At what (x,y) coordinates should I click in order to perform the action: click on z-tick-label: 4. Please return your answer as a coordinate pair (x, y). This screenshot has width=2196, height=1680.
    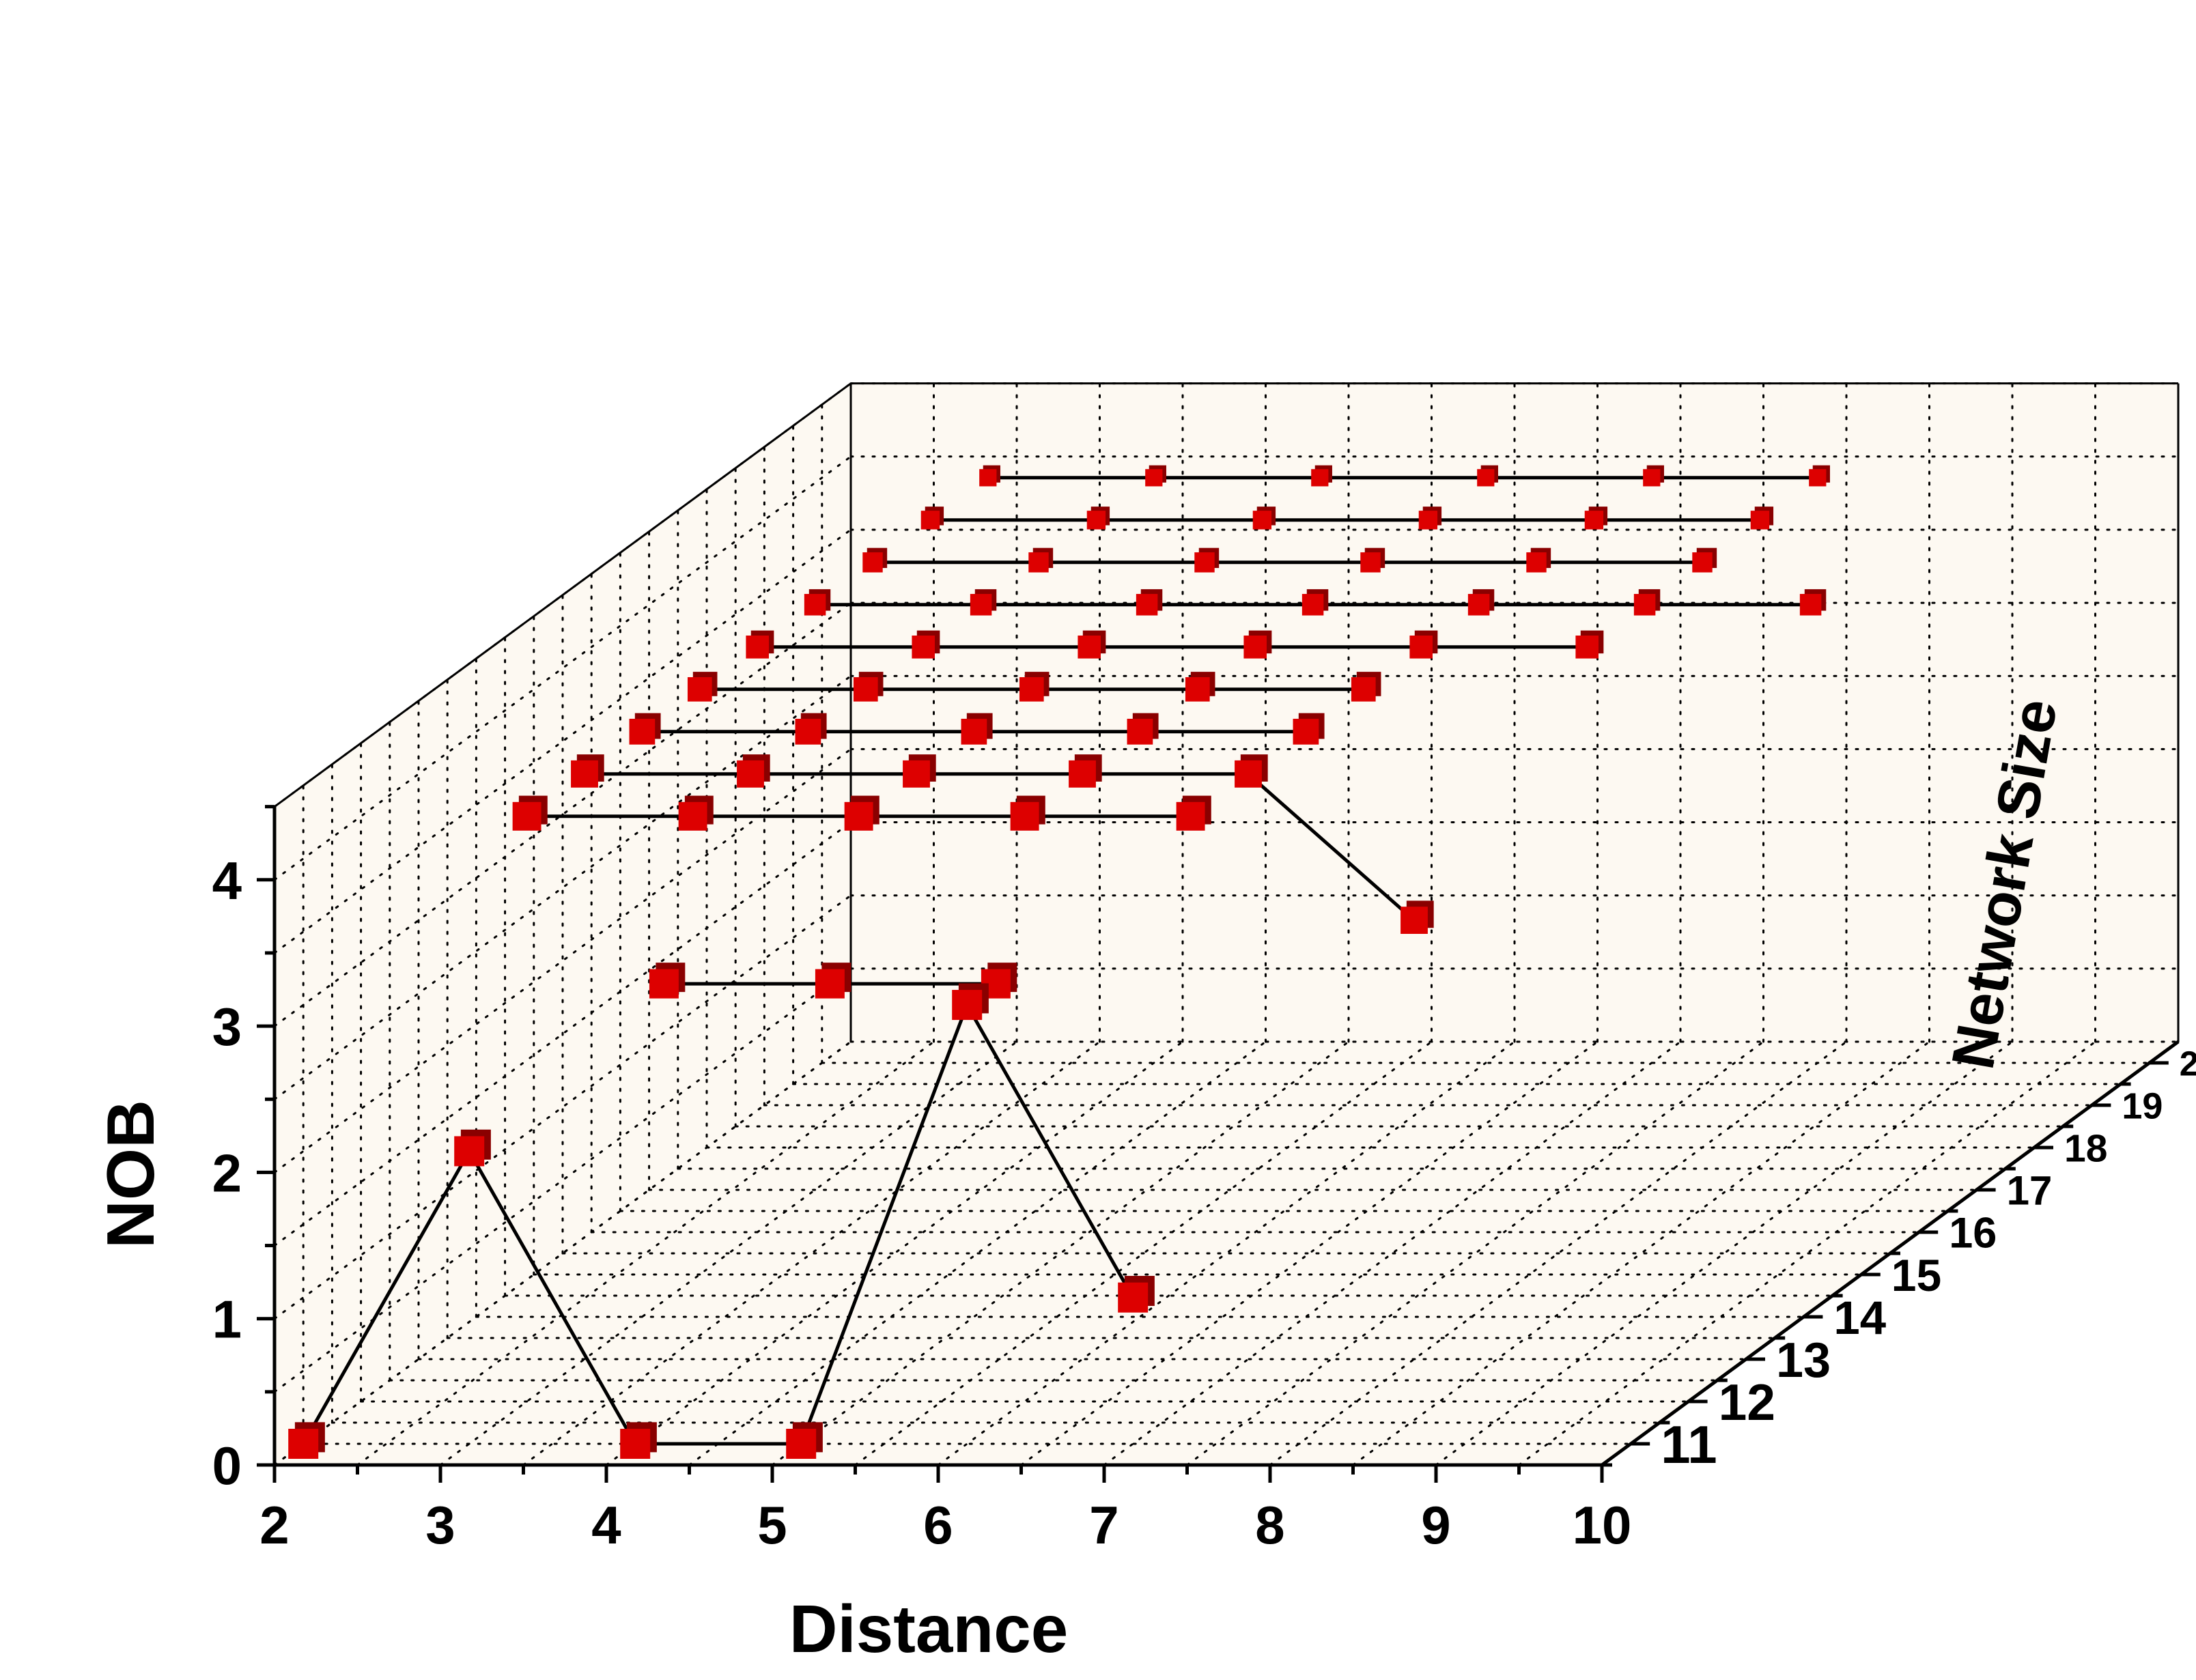
    Looking at the image, I should click on (227, 881).